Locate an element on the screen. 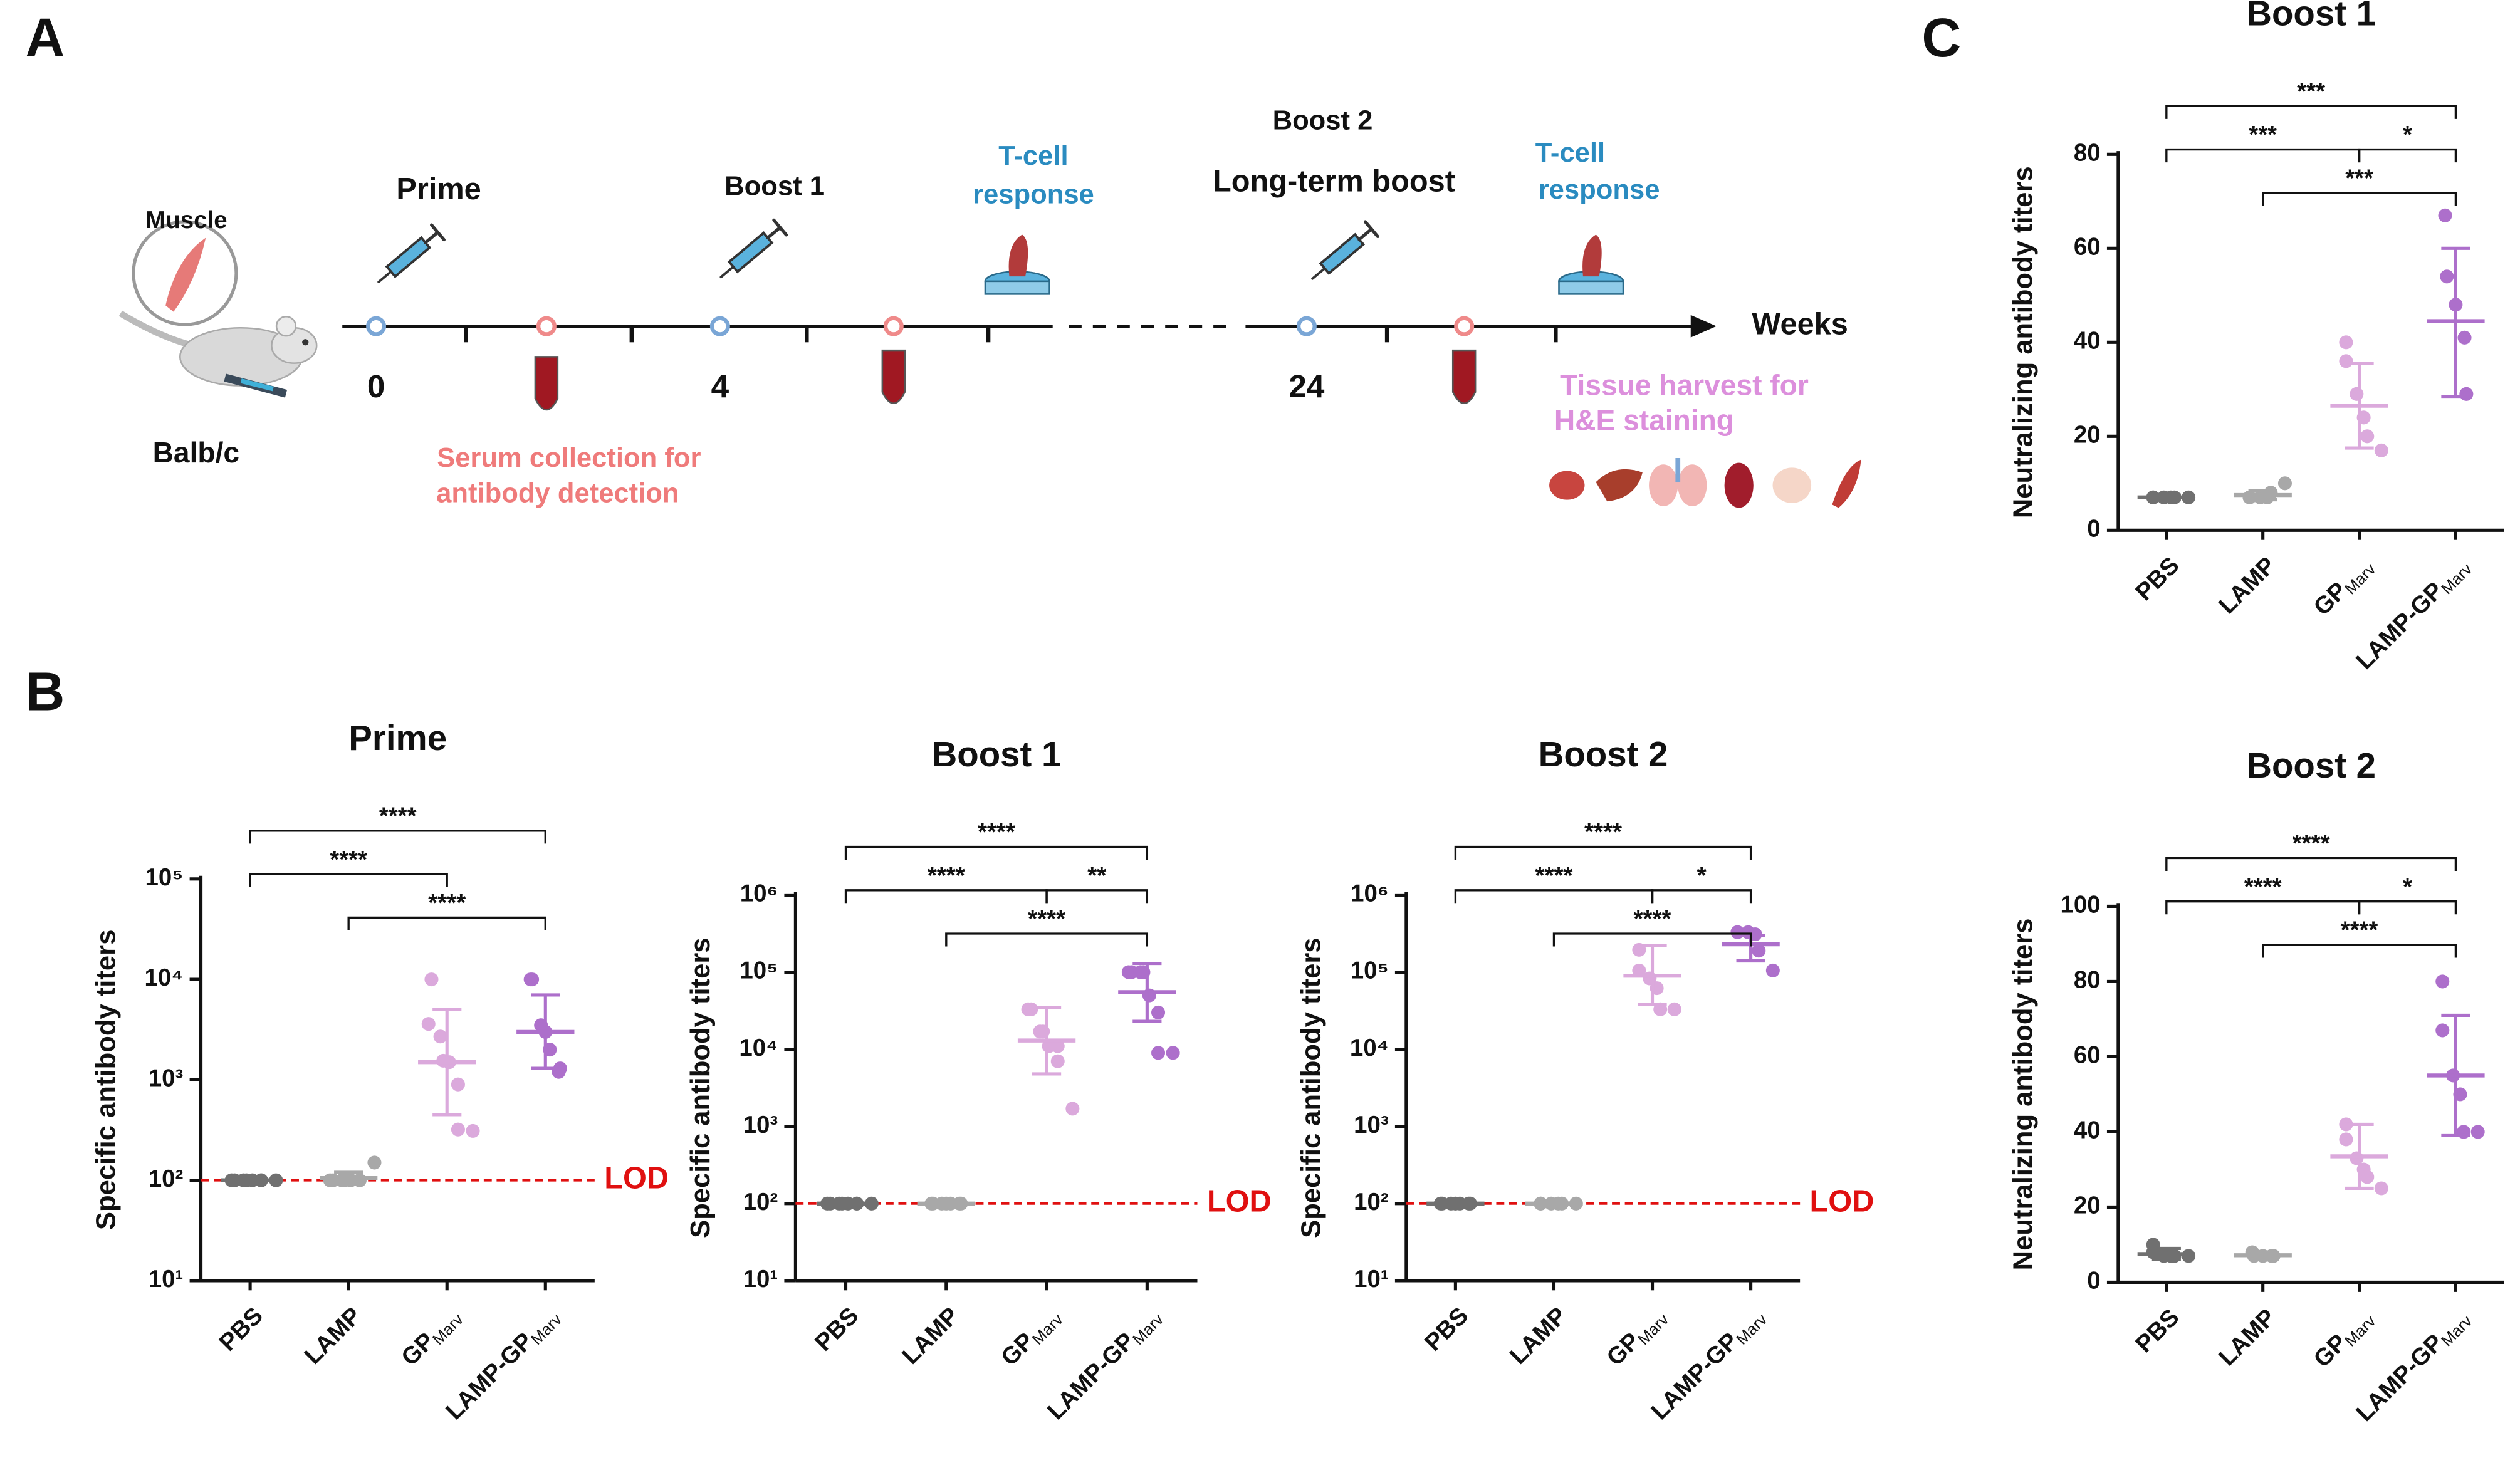 The height and width of the screenshot is (1480, 2520). category-name: PBS is located at coordinates (2157, 1331).